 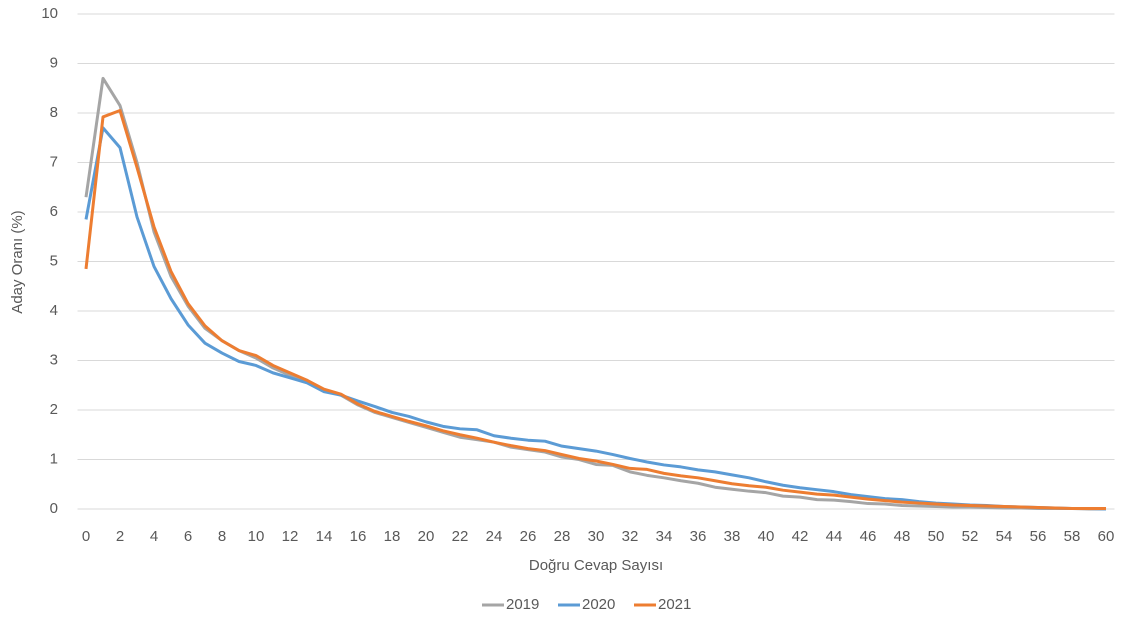 What do you see at coordinates (698, 536) in the screenshot?
I see `x-tick-label: 36` at bounding box center [698, 536].